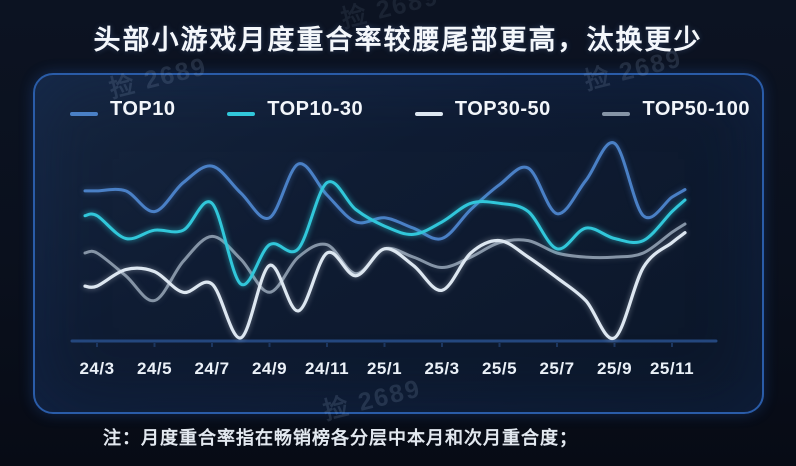  What do you see at coordinates (499, 368) in the screenshot?
I see `x-tick-label: 25/5` at bounding box center [499, 368].